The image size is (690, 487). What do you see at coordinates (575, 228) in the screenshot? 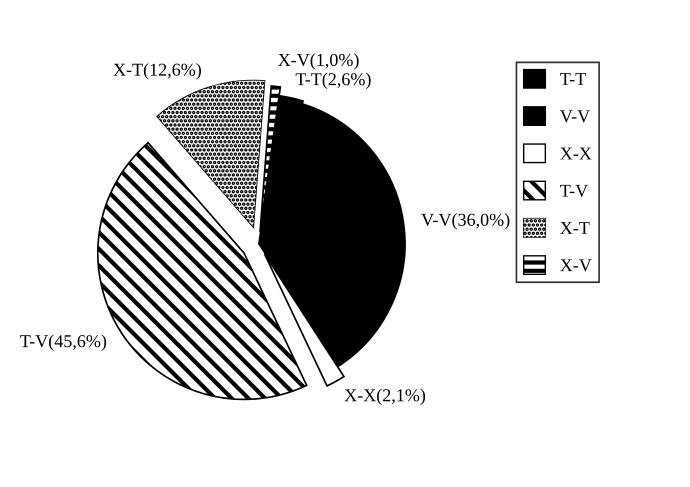
I see `legend-label: X-T` at bounding box center [575, 228].